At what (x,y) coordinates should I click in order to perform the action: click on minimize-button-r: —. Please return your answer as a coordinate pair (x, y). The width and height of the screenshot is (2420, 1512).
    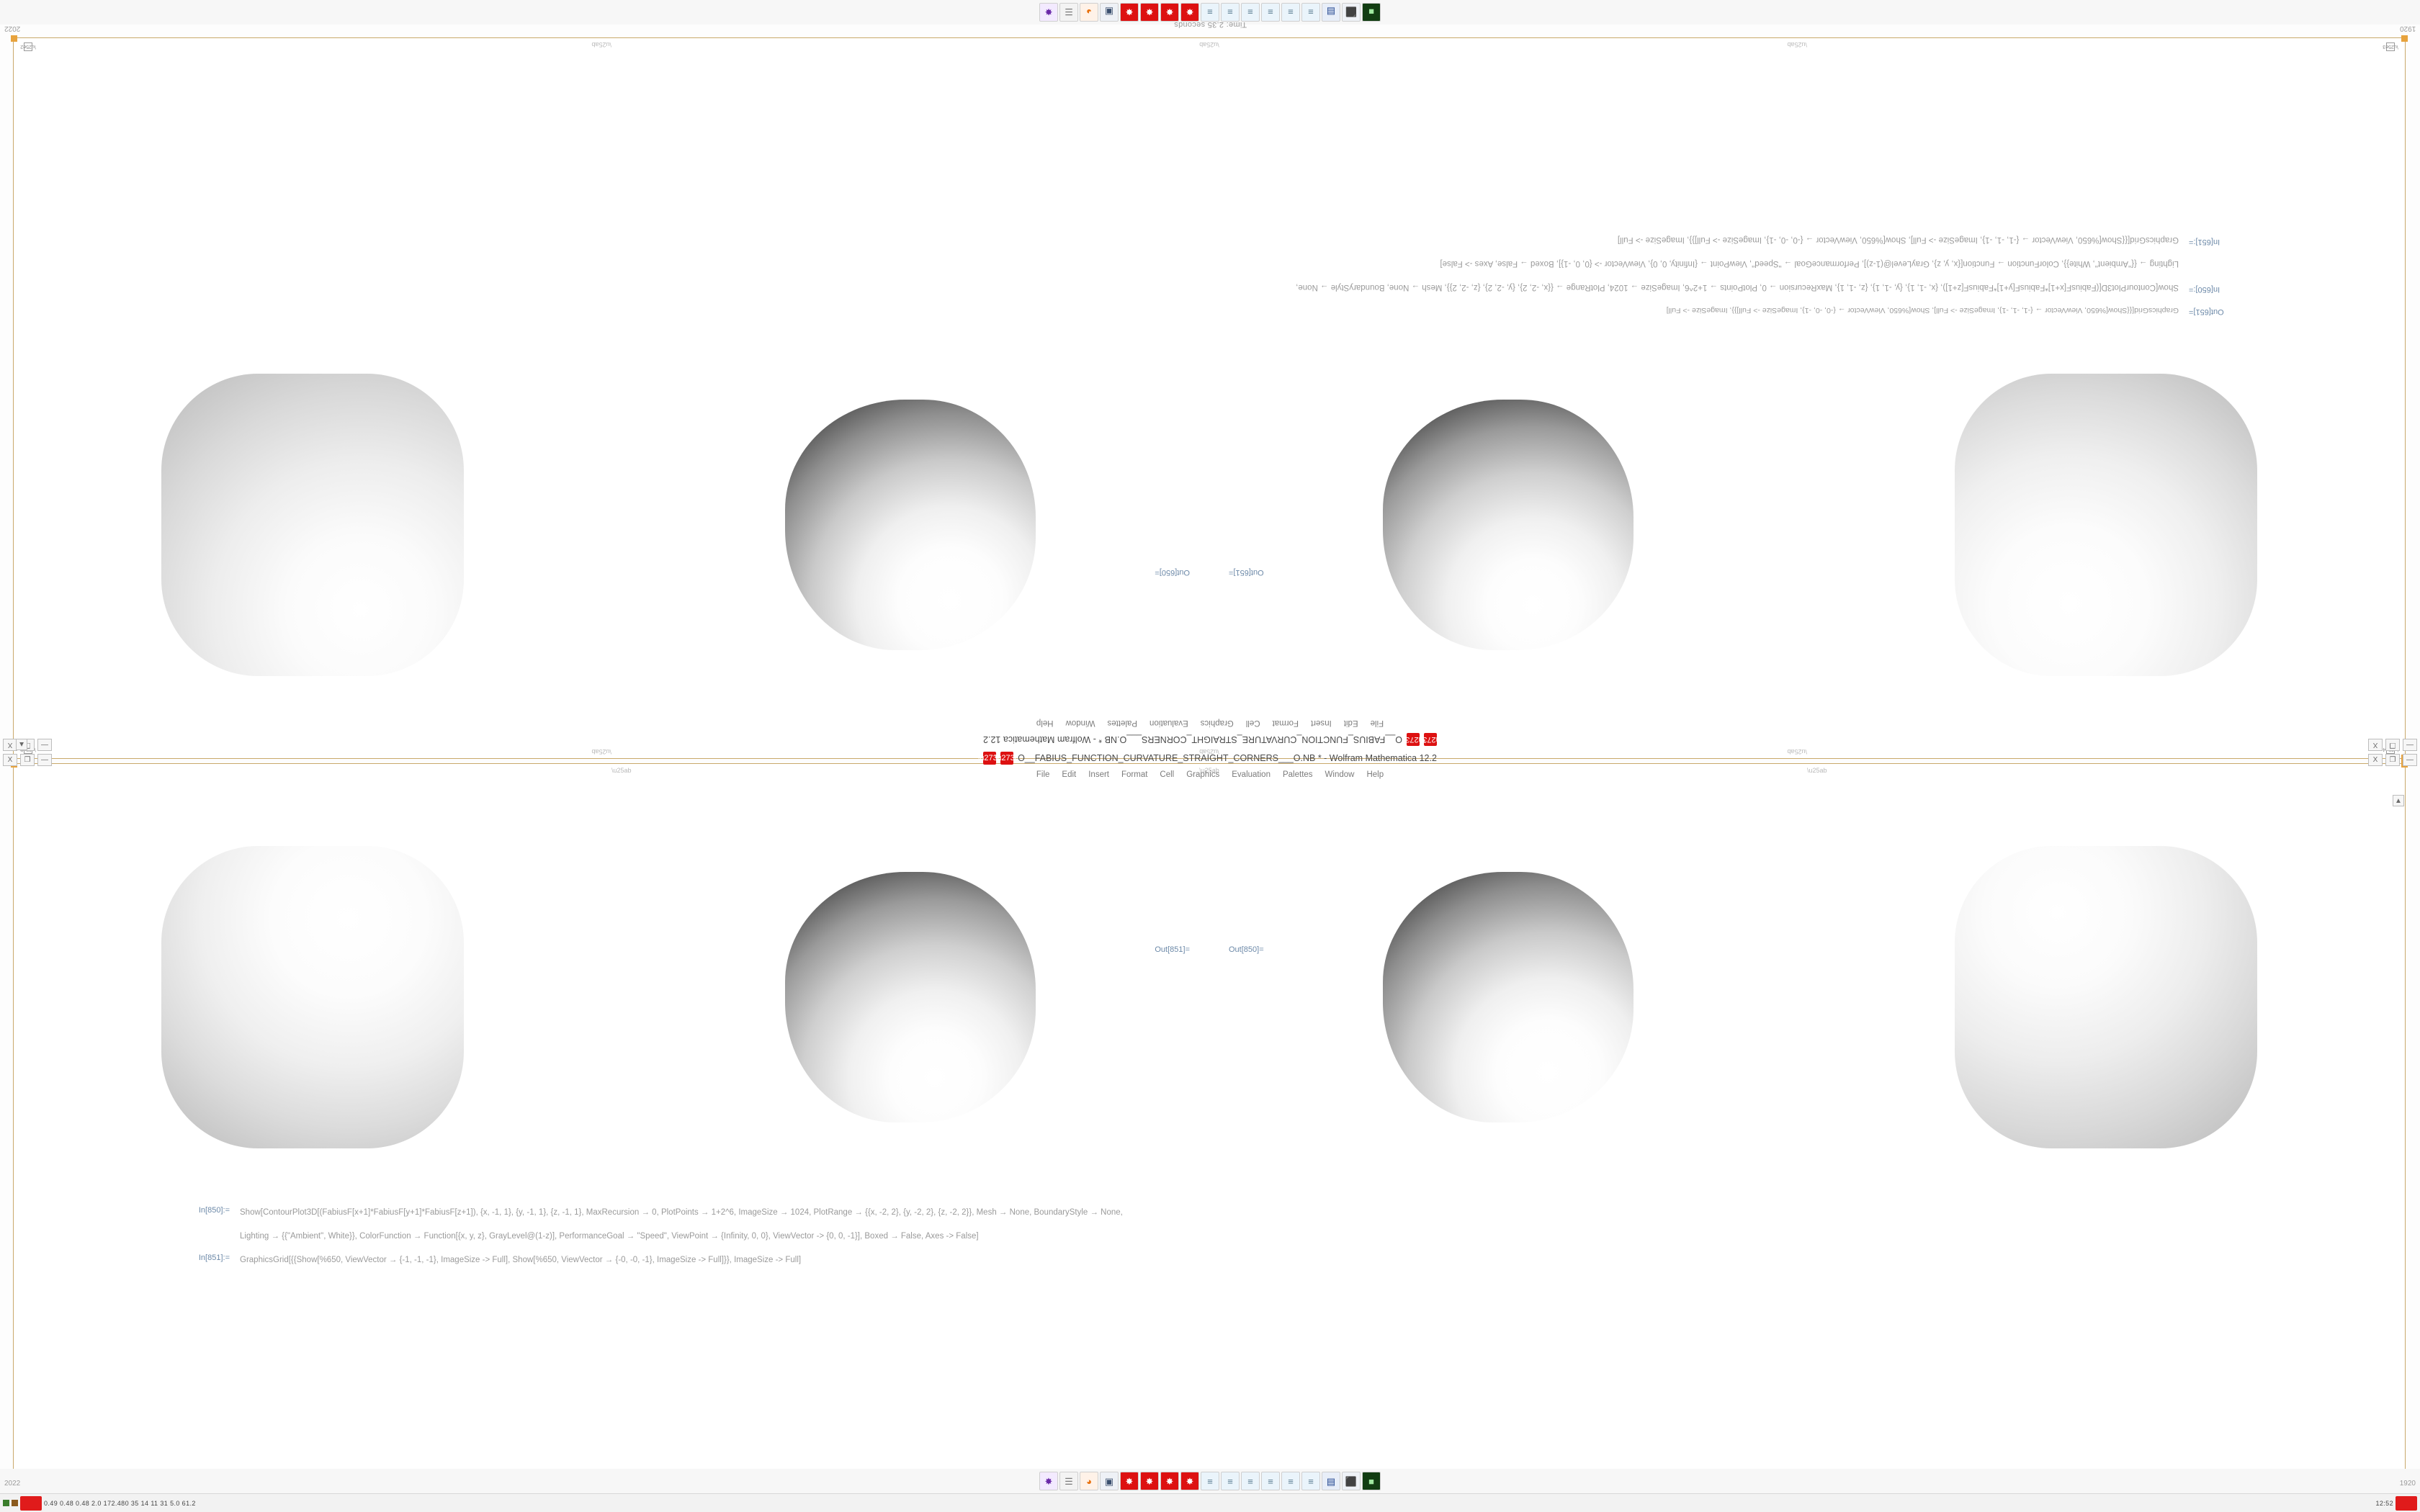
    Looking at the image, I should click on (2410, 760).